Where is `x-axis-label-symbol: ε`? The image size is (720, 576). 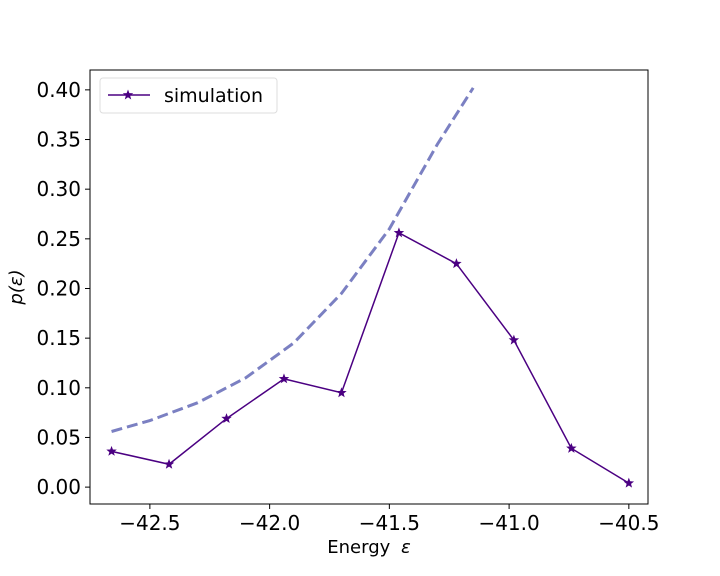 x-axis-label-symbol: ε is located at coordinates (406, 547).